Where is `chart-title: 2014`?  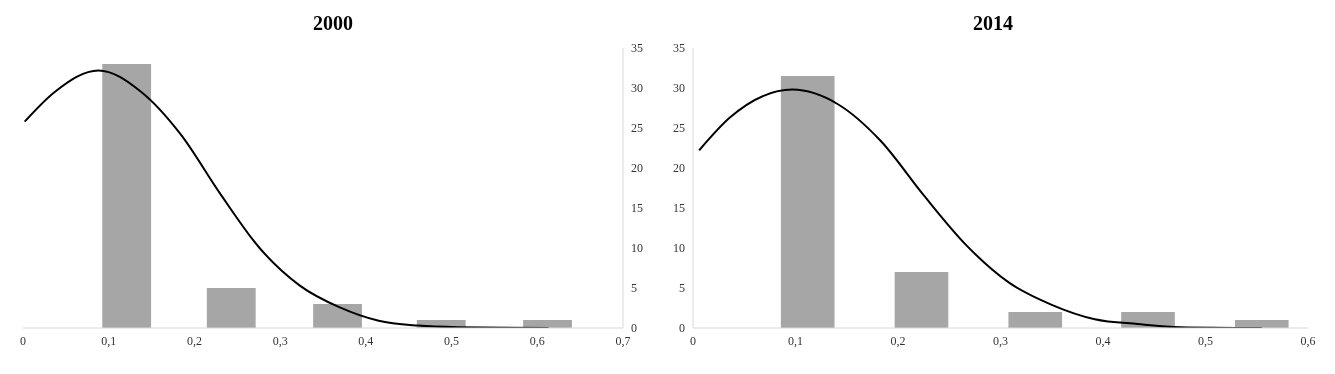
chart-title: 2014 is located at coordinates (993, 23).